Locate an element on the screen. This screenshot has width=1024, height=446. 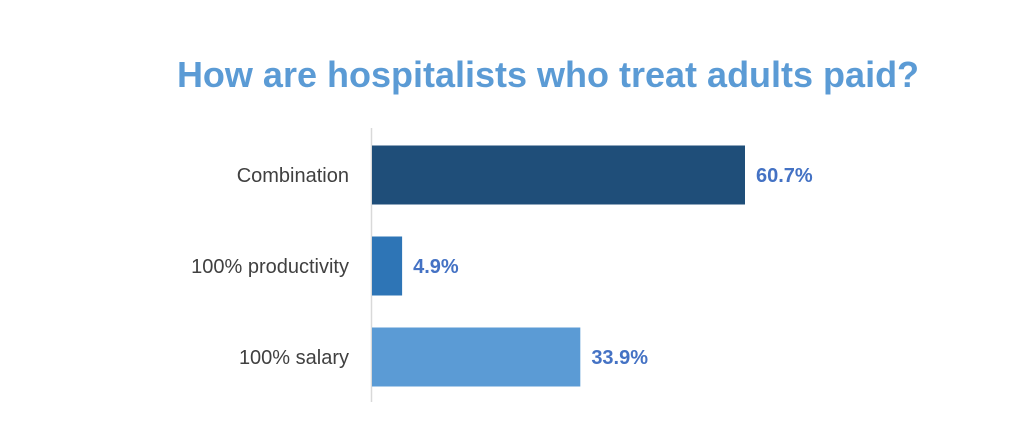
bar-100-salary is located at coordinates (476, 357).